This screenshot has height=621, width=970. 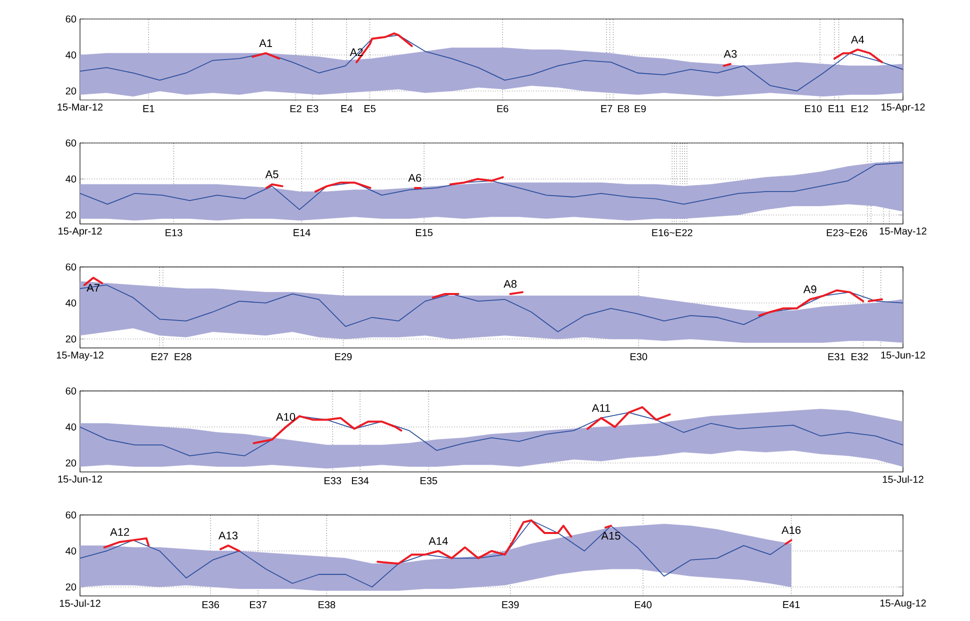 What do you see at coordinates (610, 536) in the screenshot?
I see `annotation: A15` at bounding box center [610, 536].